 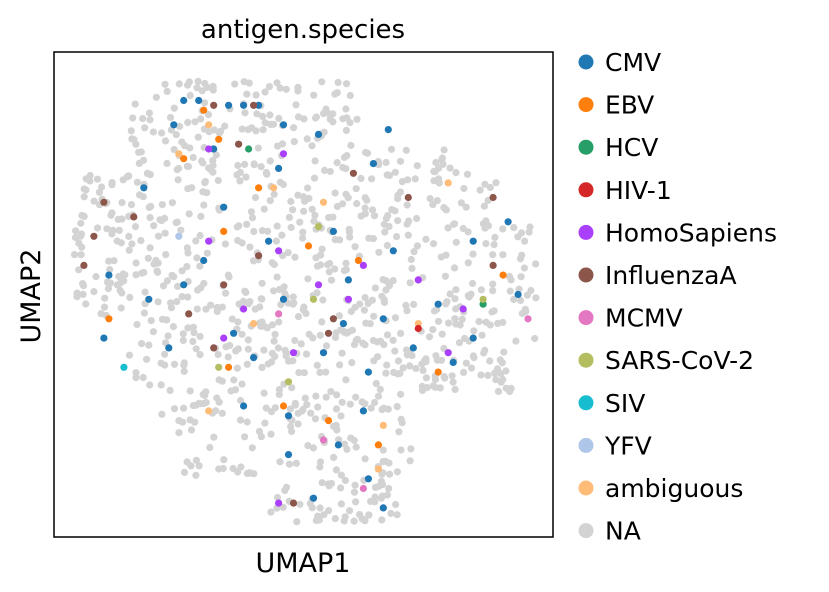 I want to click on legend-marker-siv, so click(x=586, y=403).